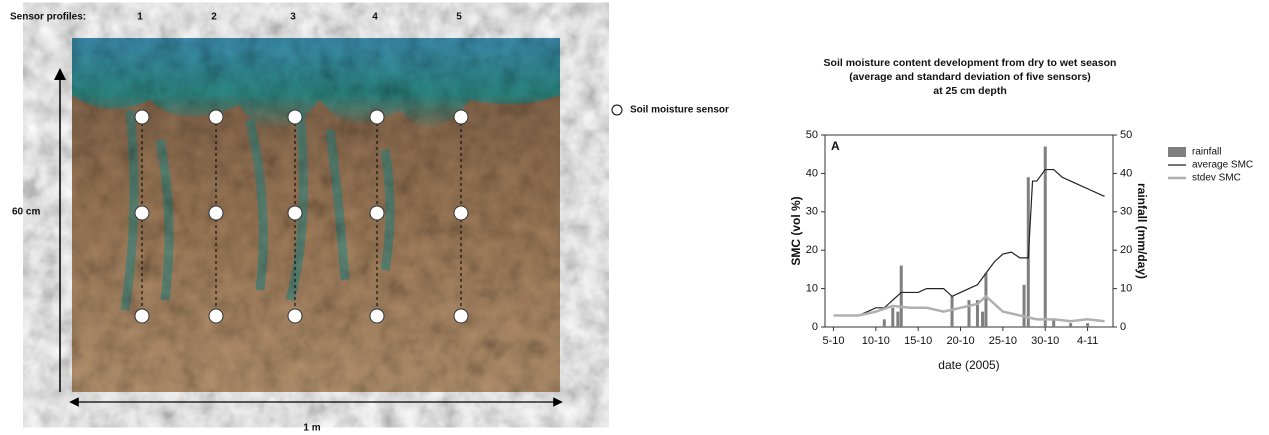  Describe the element at coordinates (918, 341) in the screenshot. I see `x-tick-label: 15-10` at that location.